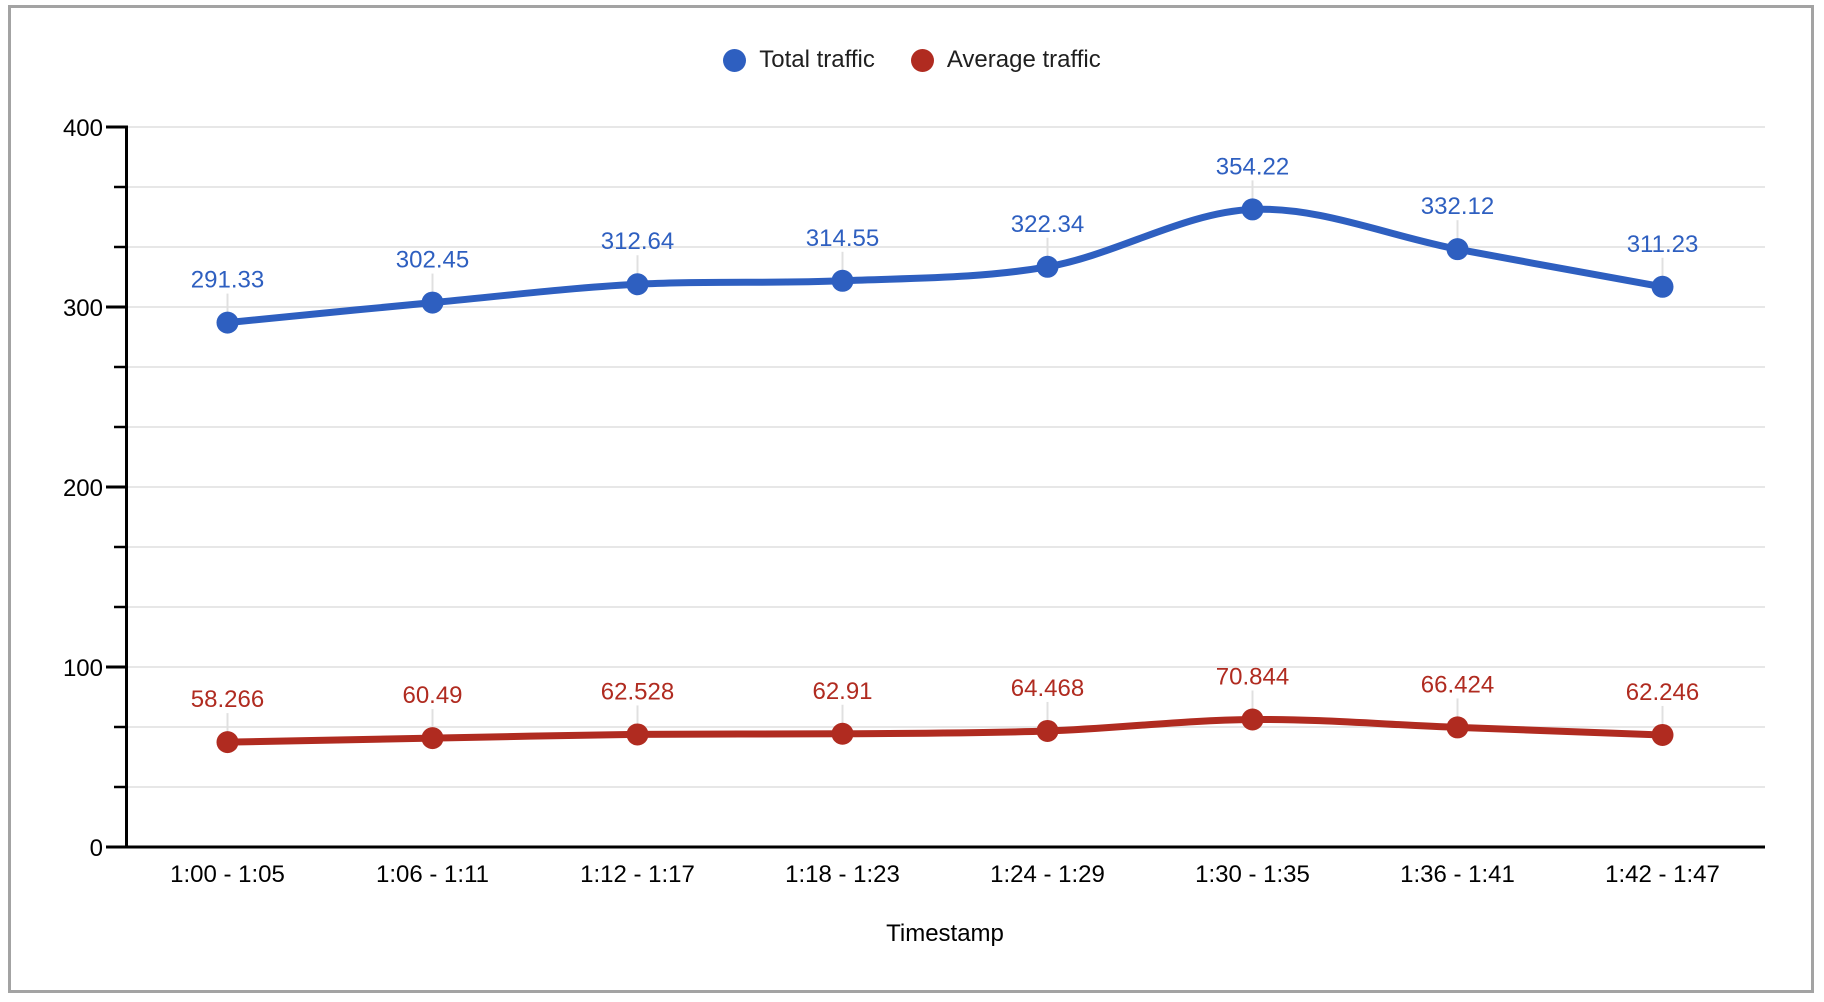 This screenshot has width=1824, height=1002. What do you see at coordinates (1252, 874) in the screenshot?
I see `x-axis-tick-label: 1:30 - 1:35` at bounding box center [1252, 874].